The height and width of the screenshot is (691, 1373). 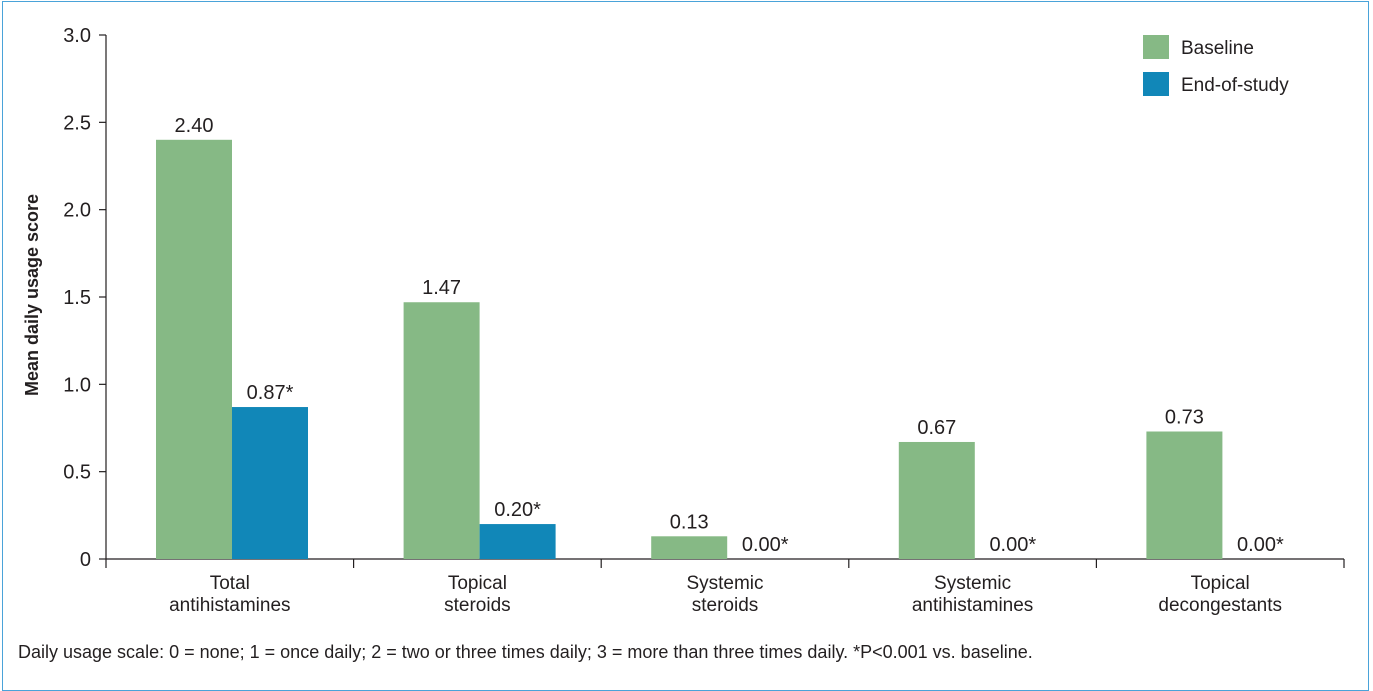 What do you see at coordinates (77, 298) in the screenshot?
I see `y-tick-label: 1.5` at bounding box center [77, 298].